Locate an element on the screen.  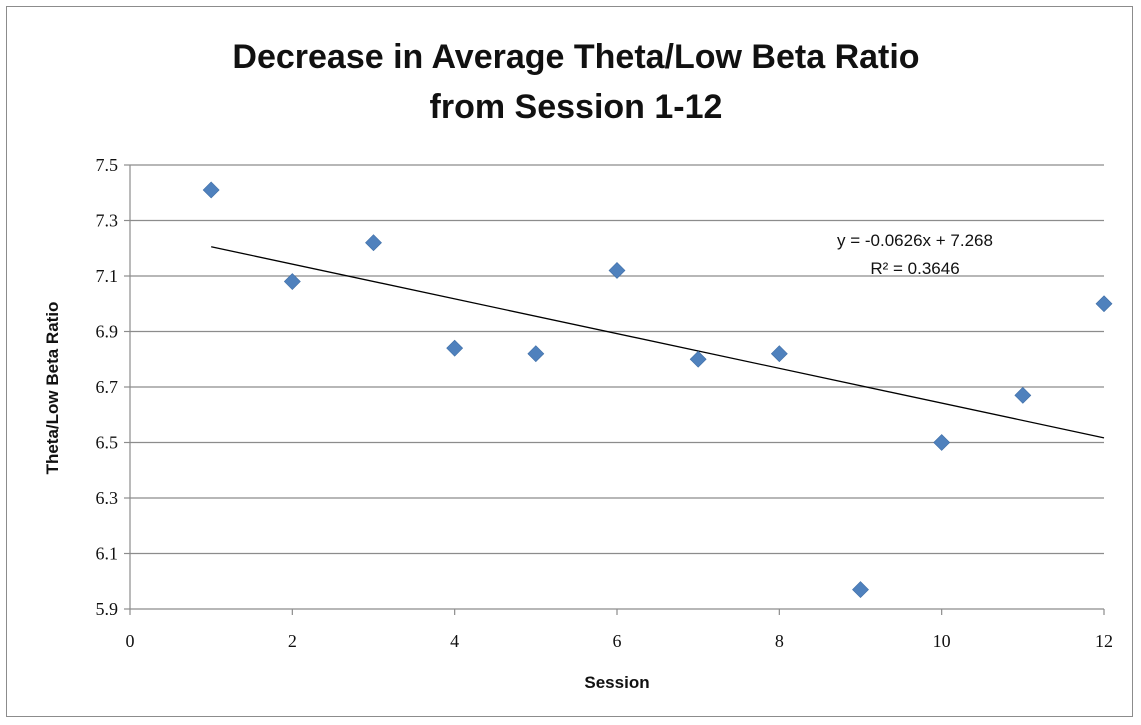
y-axis-title: Theta/Low Beta Ratio is located at coordinates (52, 388).